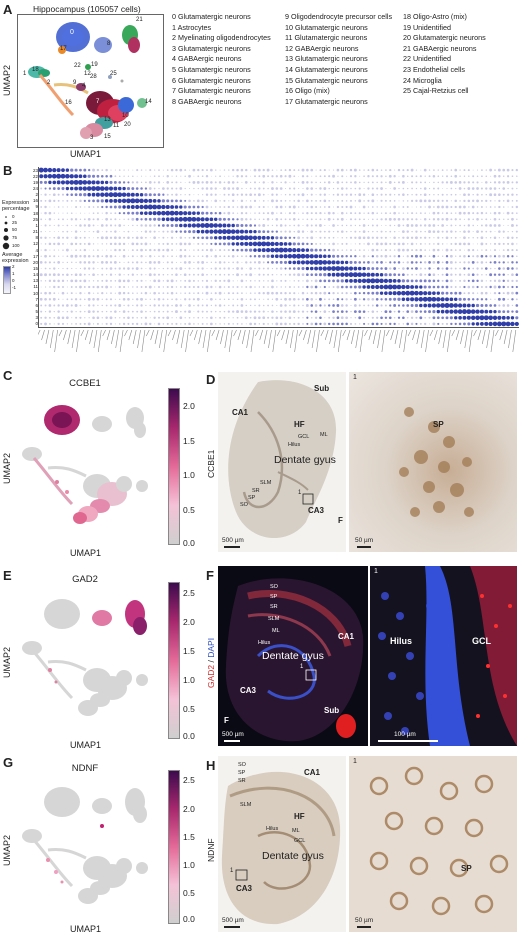  What do you see at coordinates (174, 466) in the screenshot?
I see `colorbar-ccbe1` at bounding box center [174, 466].